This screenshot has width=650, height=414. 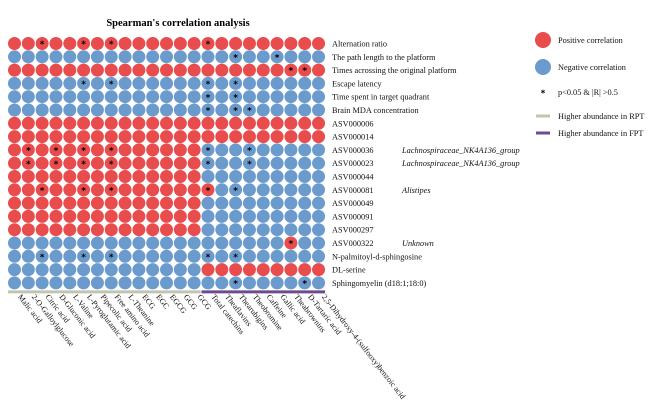 I want to click on legend-label: Higher abundance in RPT, so click(x=601, y=116).